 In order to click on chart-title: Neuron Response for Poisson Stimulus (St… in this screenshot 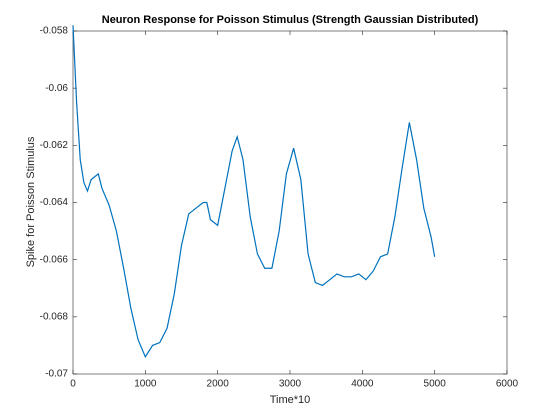, I will do `click(290, 20)`.